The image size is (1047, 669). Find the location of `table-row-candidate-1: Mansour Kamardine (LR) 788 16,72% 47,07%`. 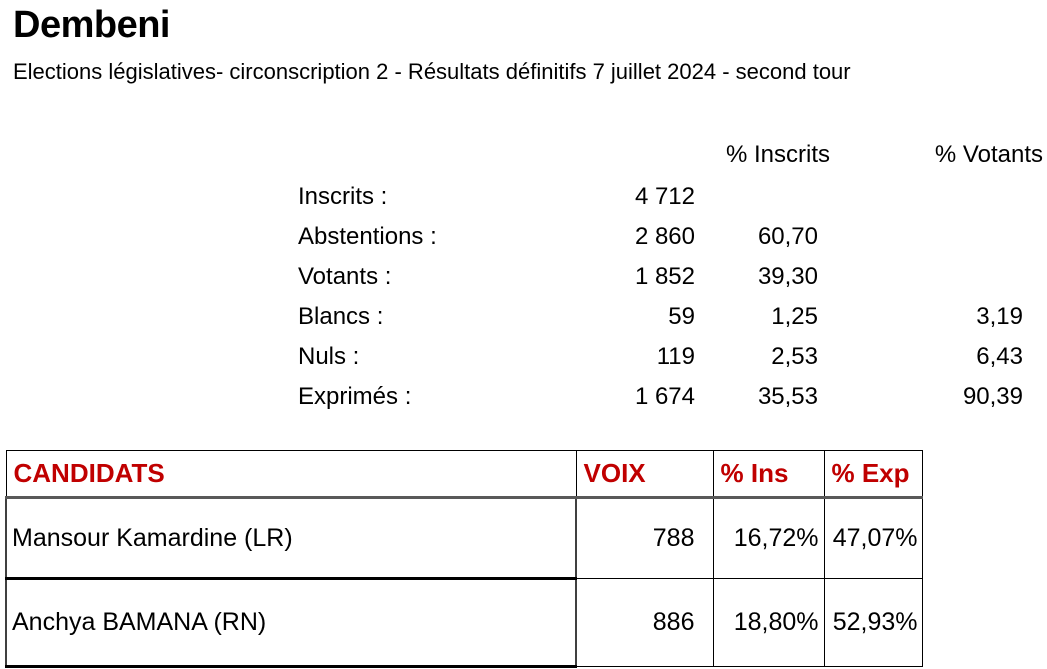

table-row-candidate-1: Mansour Kamardine (LR) 788 16,72% 47,07% is located at coordinates (464, 538).